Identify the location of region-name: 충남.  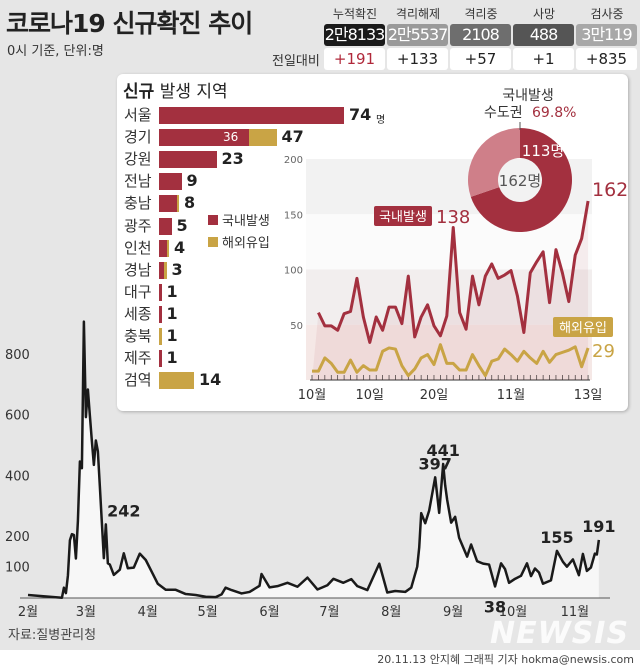
(138, 203).